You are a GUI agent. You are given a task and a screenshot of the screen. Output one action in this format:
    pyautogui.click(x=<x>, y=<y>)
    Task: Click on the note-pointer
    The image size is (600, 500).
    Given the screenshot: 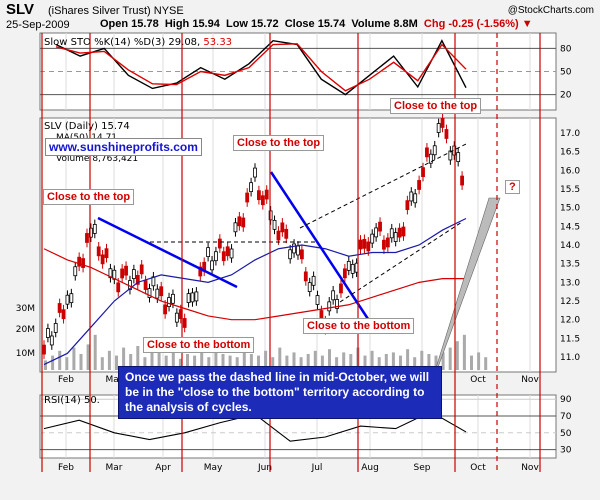 What is the action you would take?
    pyautogui.click(x=463, y=299)
    